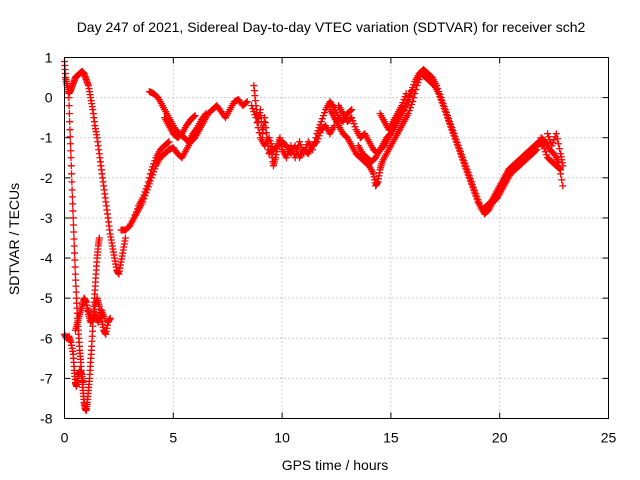 Image resolution: width=640 pixels, height=480 pixels. I want to click on x-tick-label: 5, so click(173, 438).